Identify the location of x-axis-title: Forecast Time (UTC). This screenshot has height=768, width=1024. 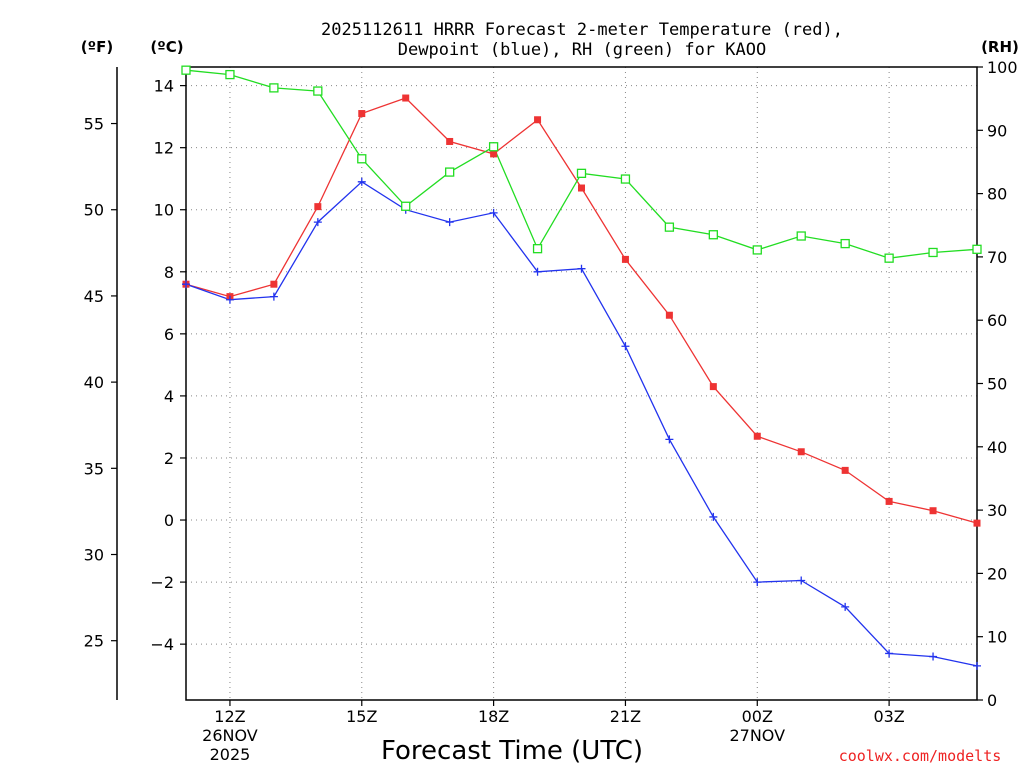
(512, 751).